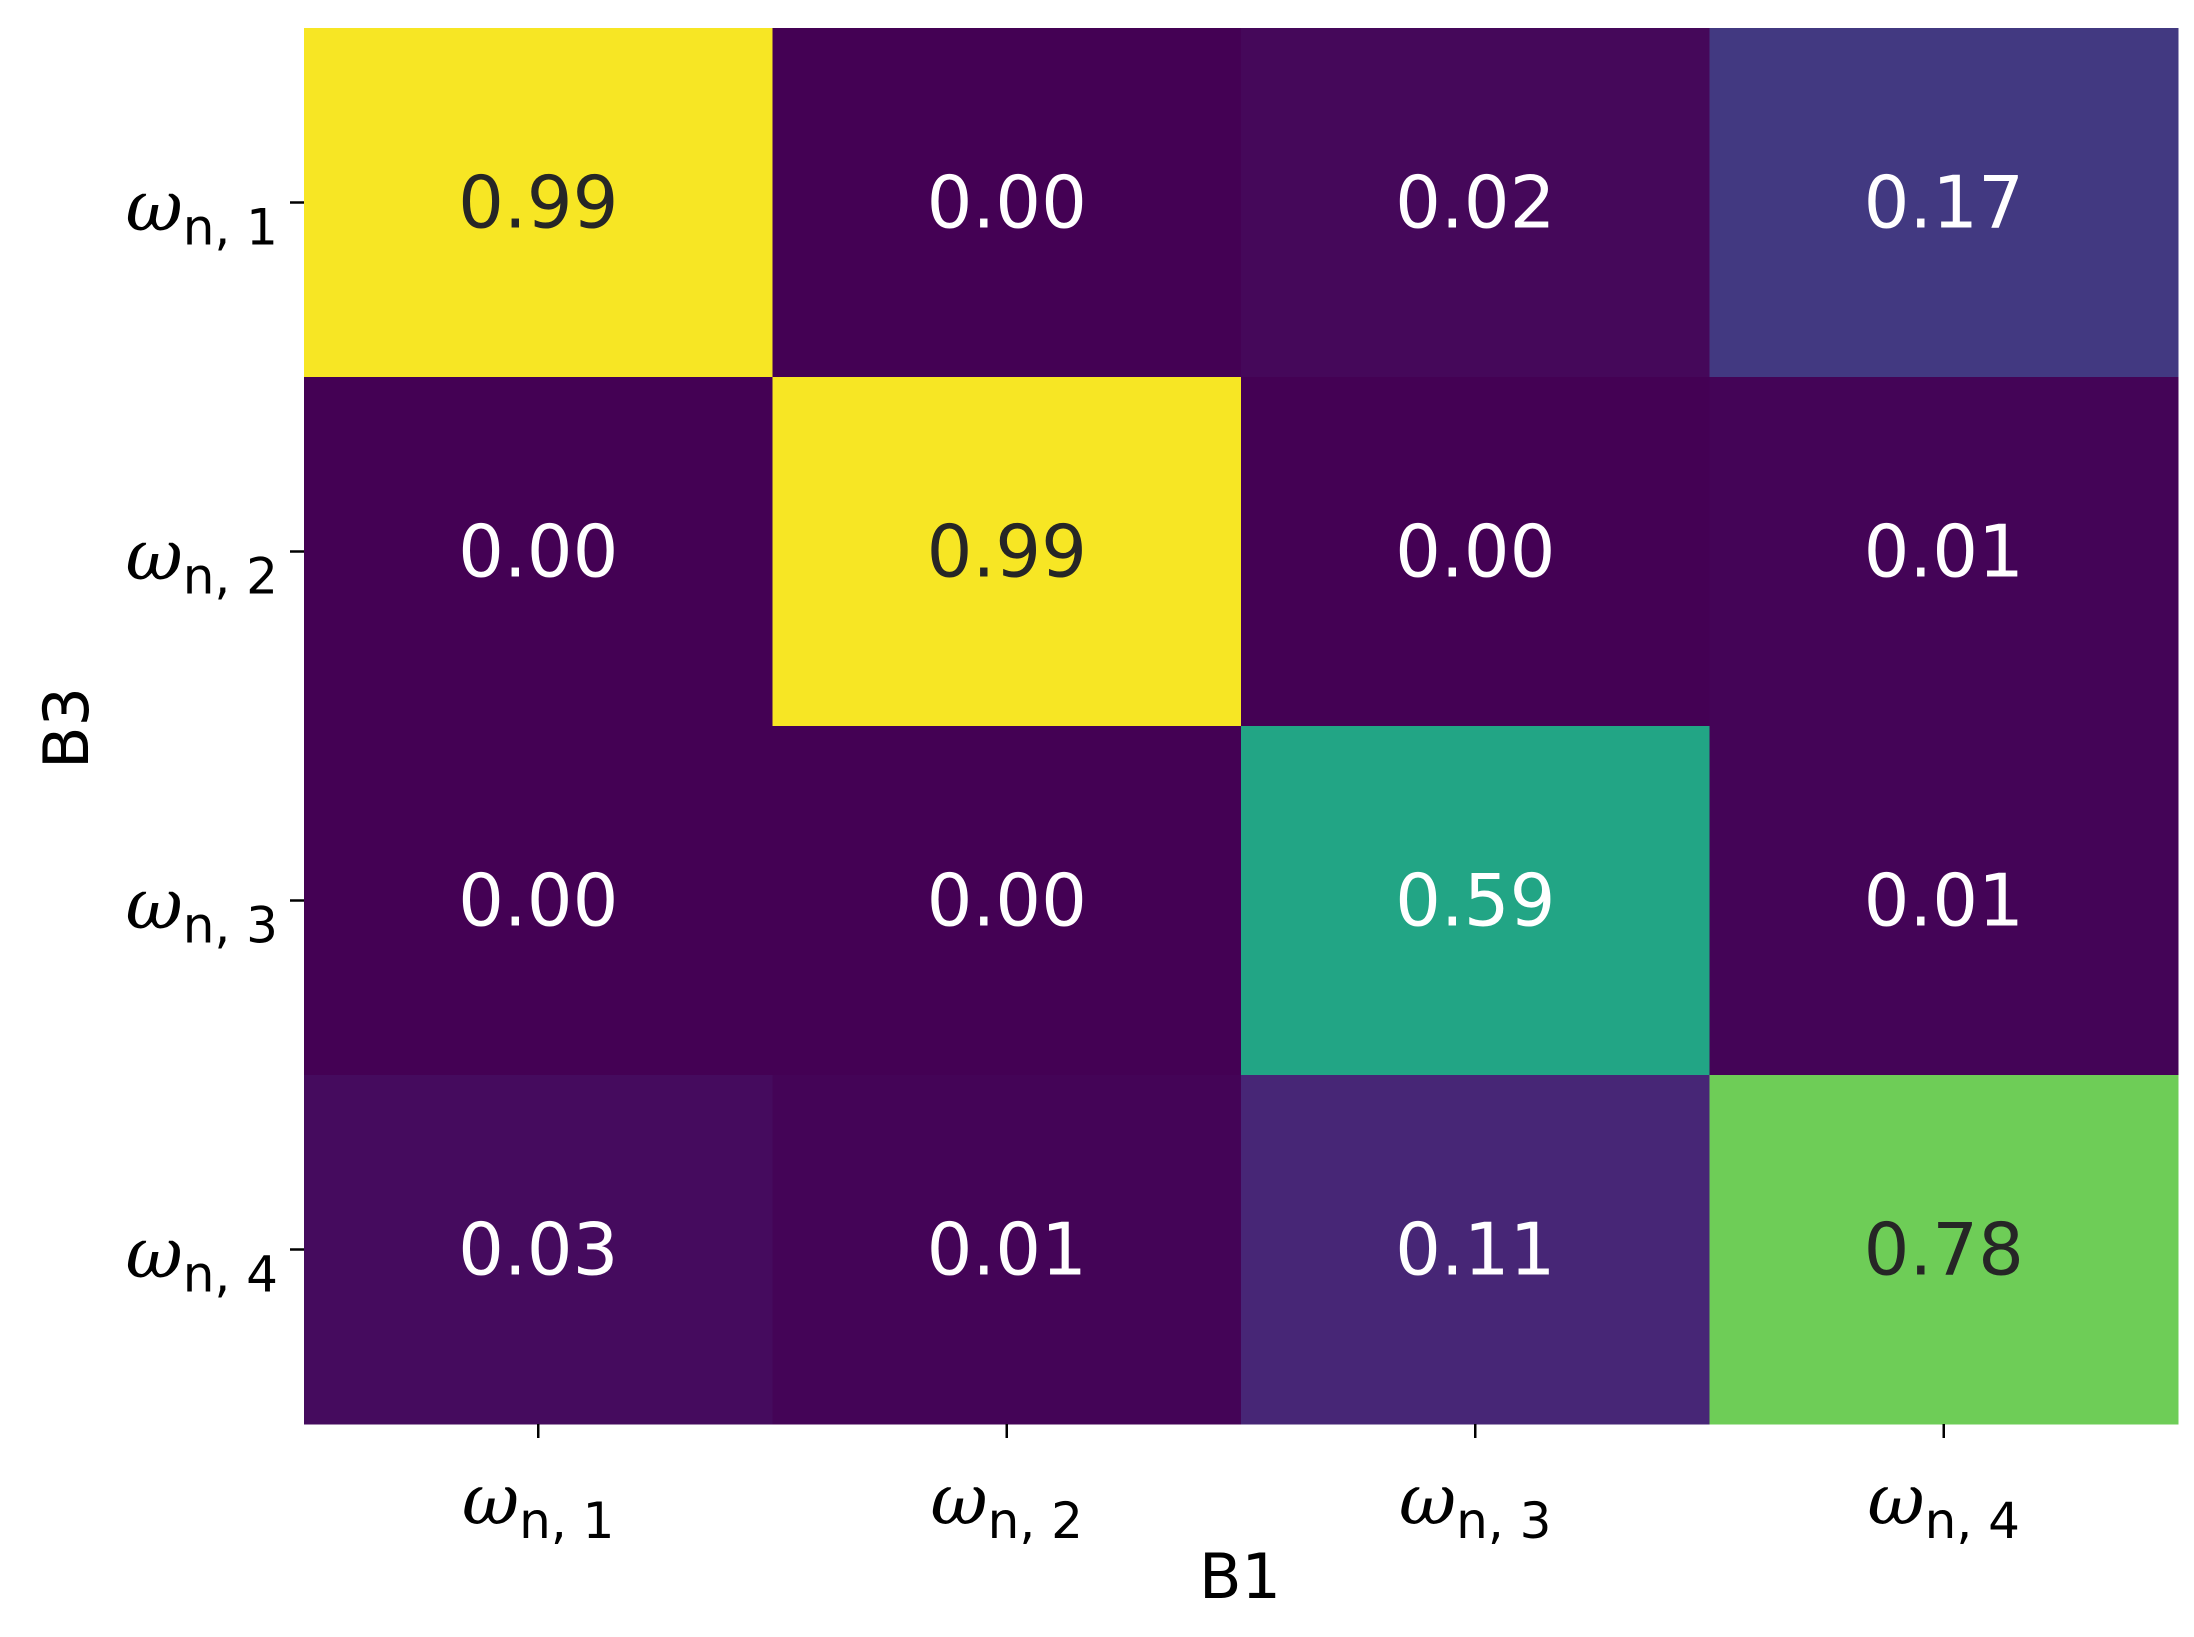 The width and height of the screenshot is (2194, 1637). I want to click on heatmap-cell-r4-c4, so click(1944, 1250).